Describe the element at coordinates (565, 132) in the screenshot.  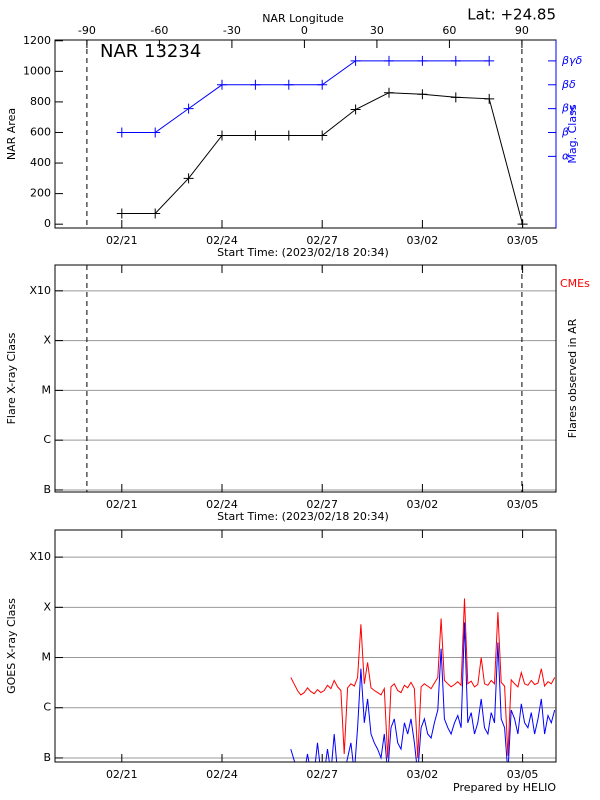
I see `y2-tick-label: β` at that location.